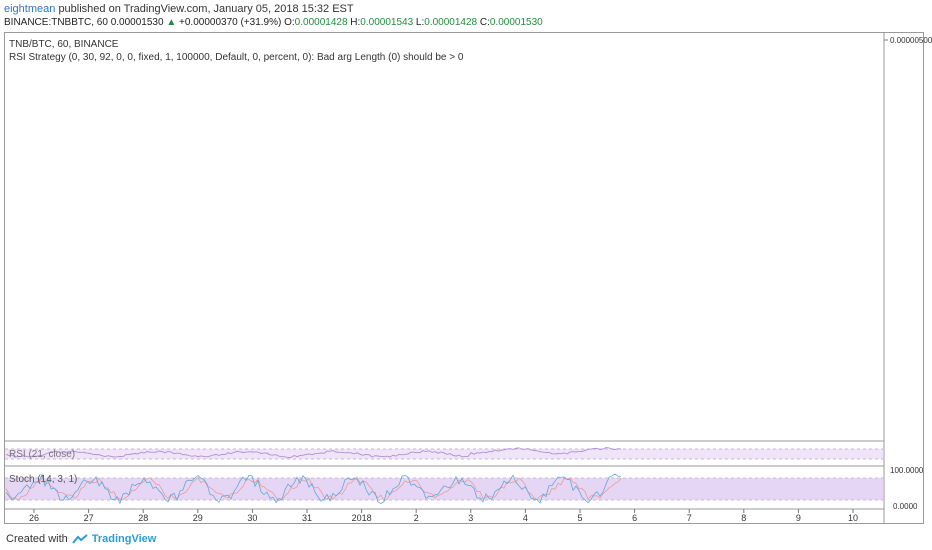 The width and height of the screenshot is (932, 550). I want to click on stoch-tick-100: 100.0000, so click(907, 470).